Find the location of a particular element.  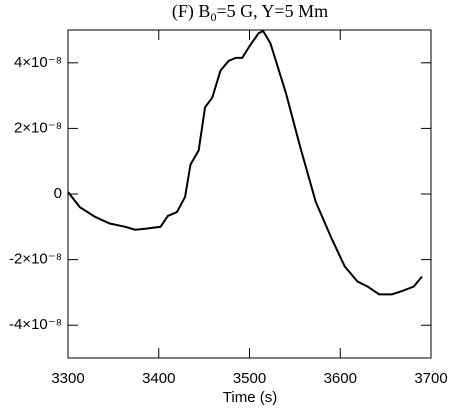

x-axis-label: Time (s) is located at coordinates (250, 397).